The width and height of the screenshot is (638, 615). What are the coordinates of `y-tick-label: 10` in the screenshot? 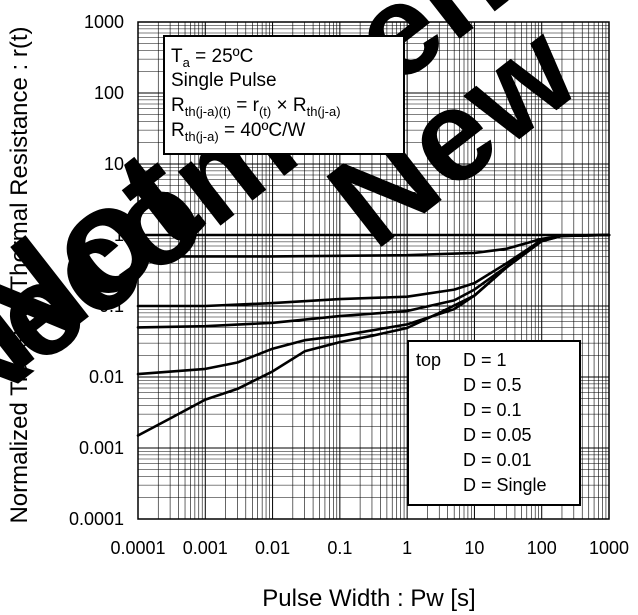 It's located at (114, 164).